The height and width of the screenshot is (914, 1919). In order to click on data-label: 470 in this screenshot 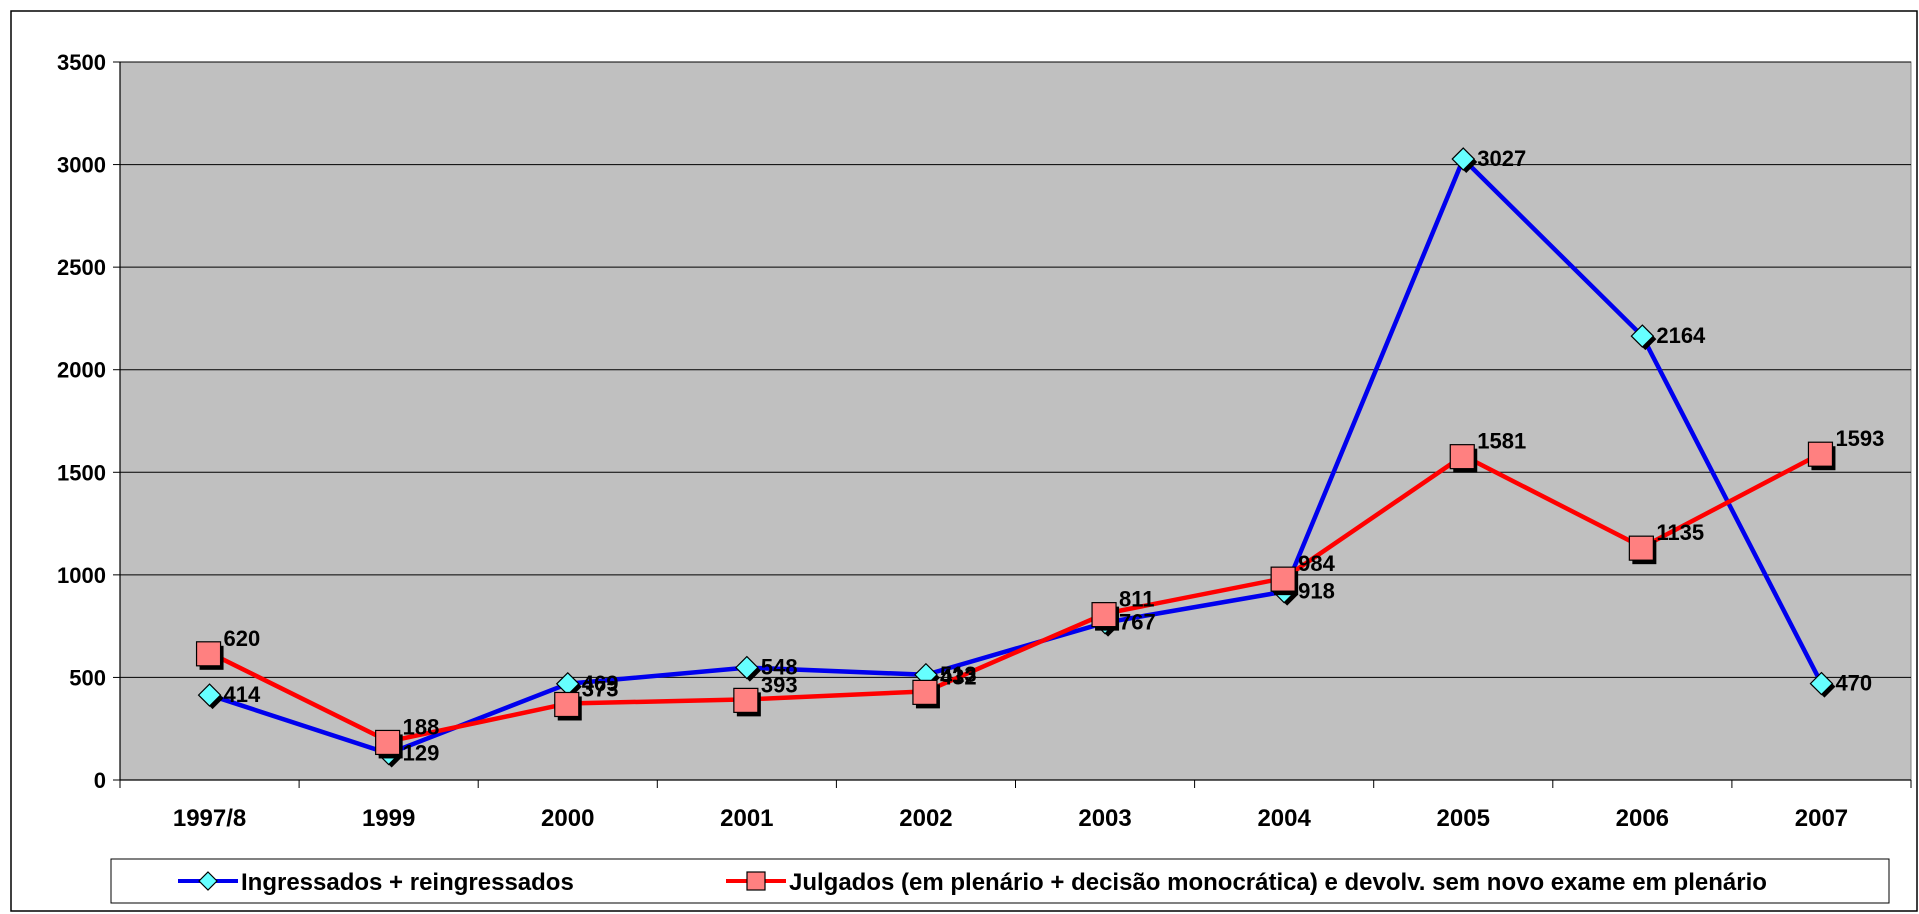, I will do `click(1853, 683)`.